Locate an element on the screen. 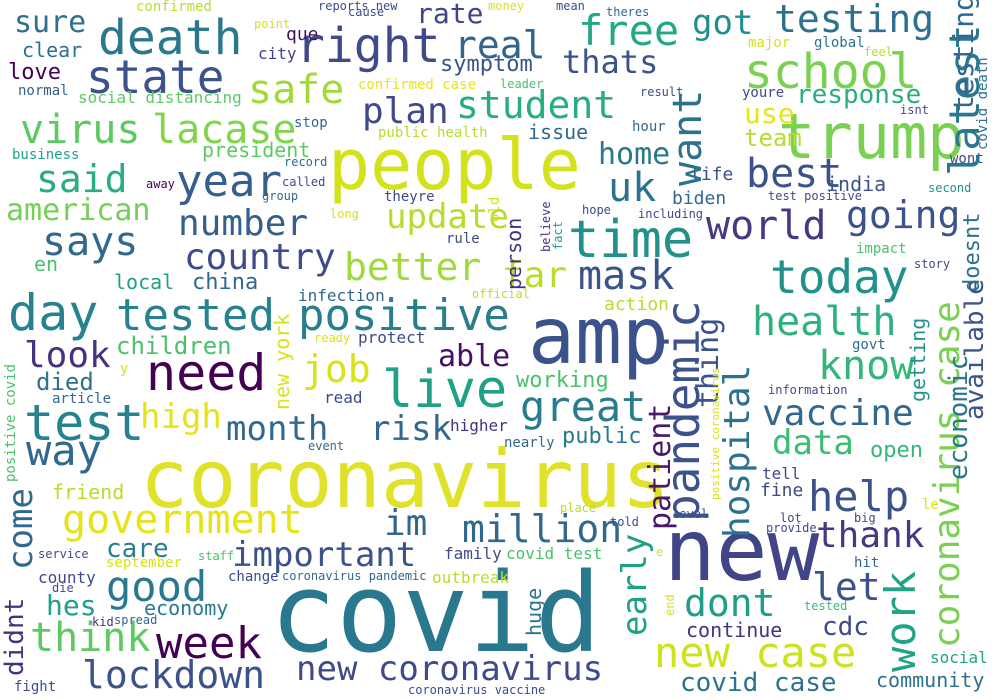 The height and width of the screenshot is (700, 1000). word-provide: provide is located at coordinates (791, 528).